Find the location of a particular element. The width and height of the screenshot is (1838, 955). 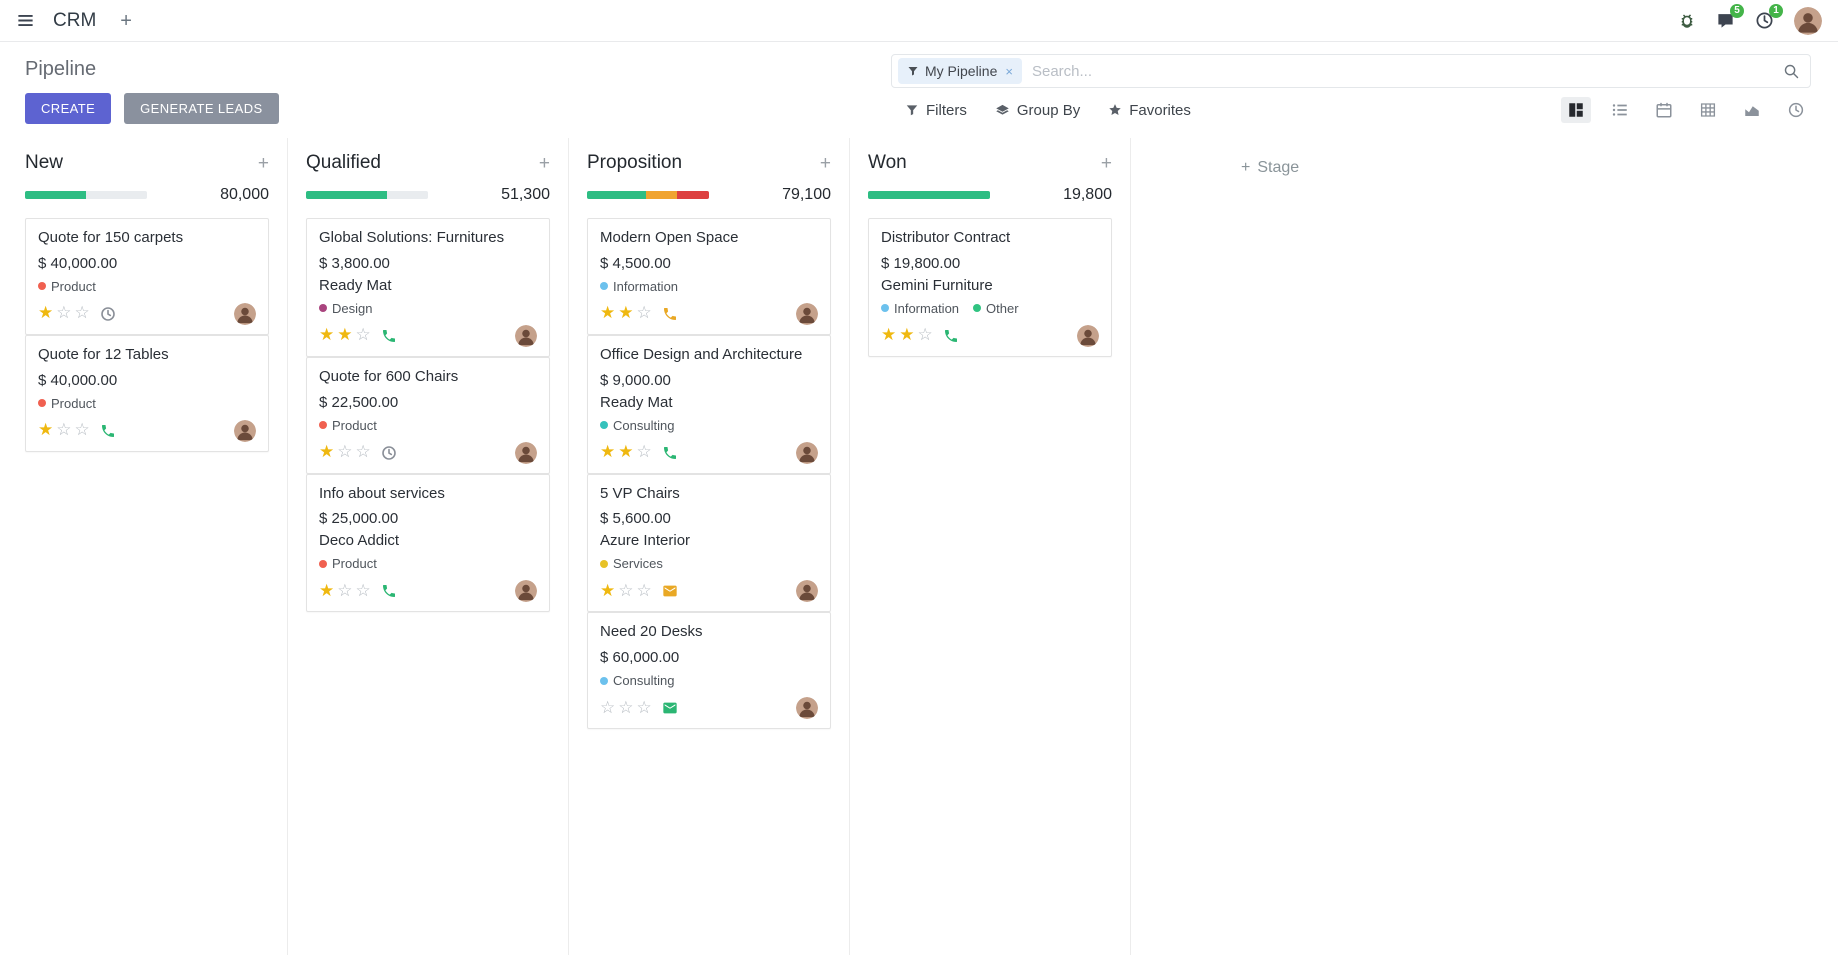

favorites-button: Favorites is located at coordinates (1149, 110).